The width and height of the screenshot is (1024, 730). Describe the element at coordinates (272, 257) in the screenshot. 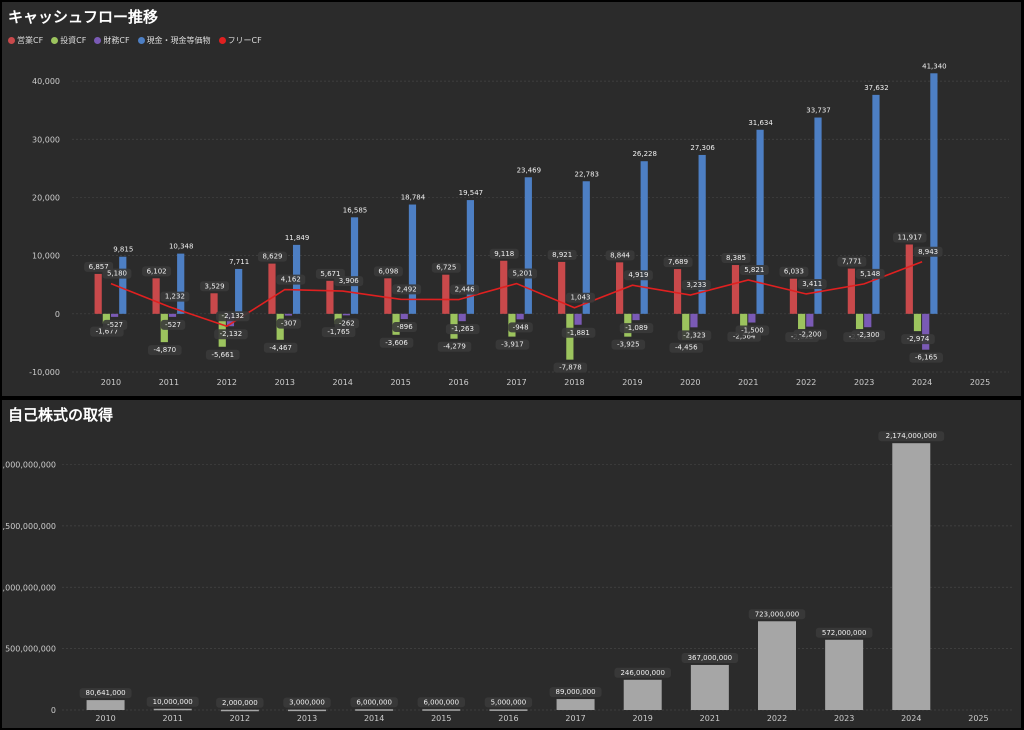

I see `data-label: 8,629` at that location.